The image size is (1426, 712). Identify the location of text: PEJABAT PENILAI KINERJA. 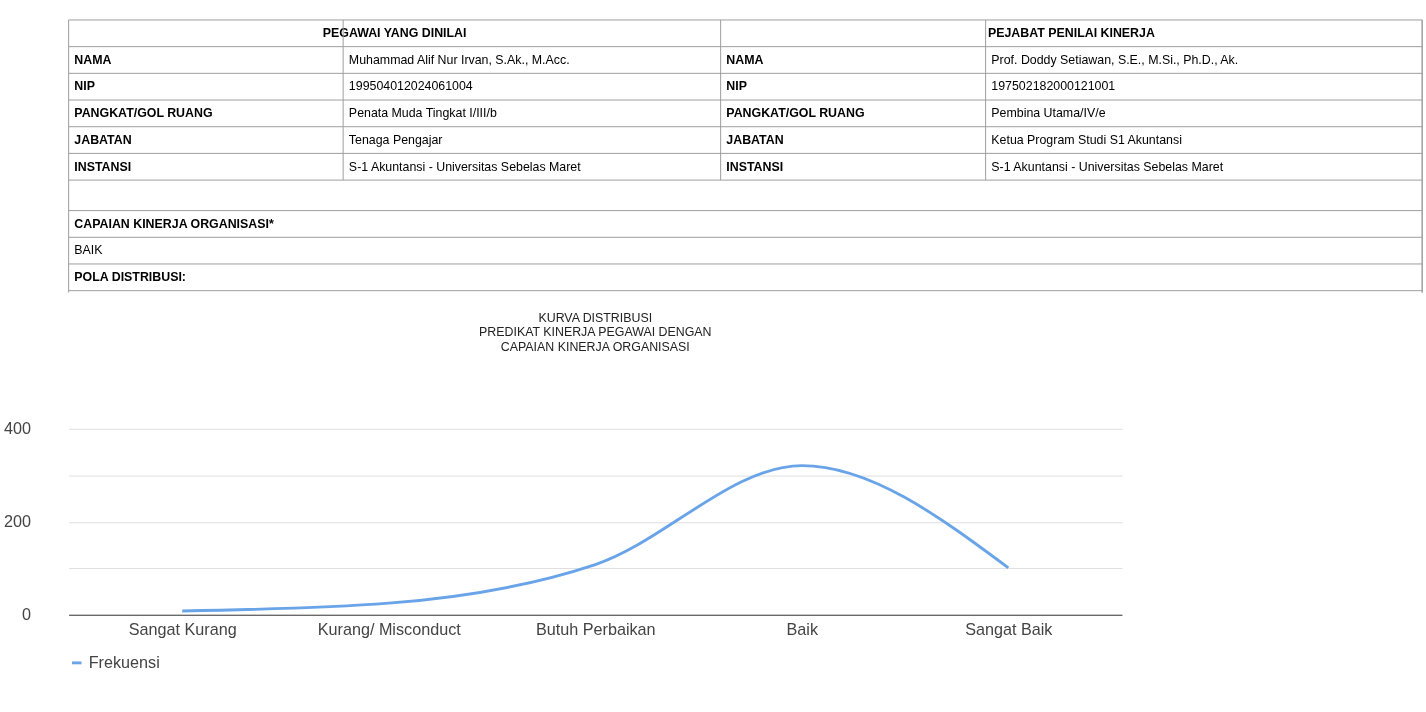
(1071, 33).